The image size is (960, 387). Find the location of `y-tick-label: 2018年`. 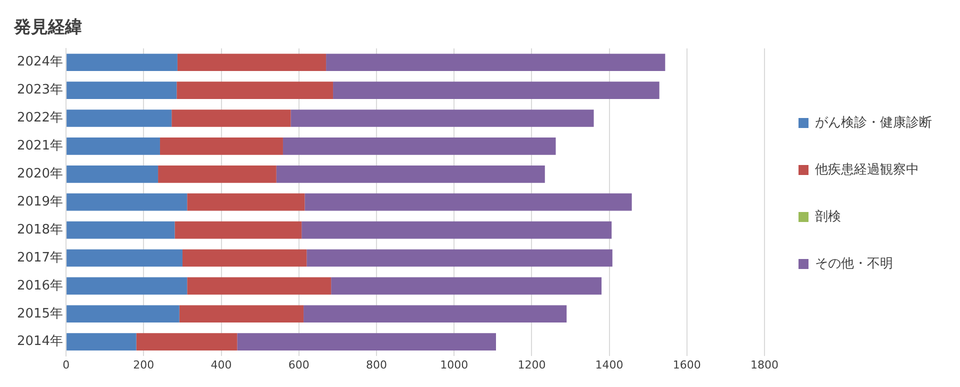

y-tick-label: 2018年 is located at coordinates (40, 230).